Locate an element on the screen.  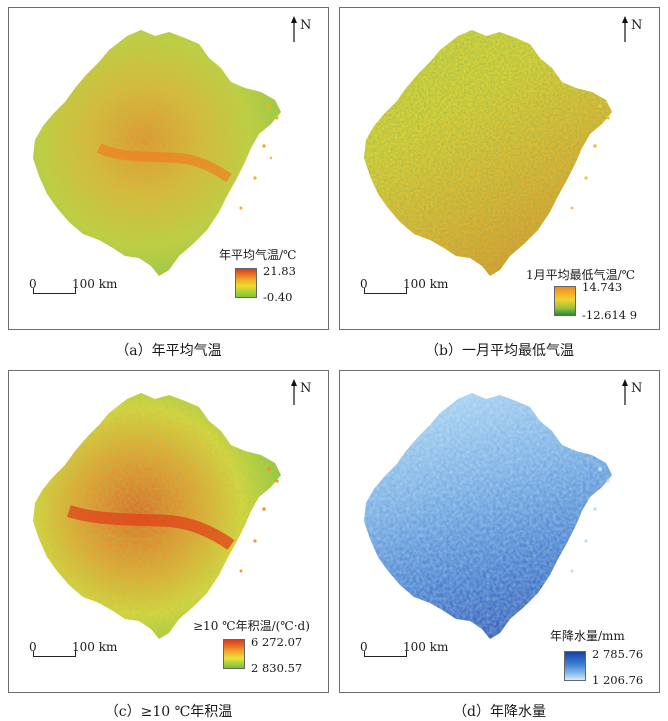
legend-max: 21.83 is located at coordinates (279, 271).